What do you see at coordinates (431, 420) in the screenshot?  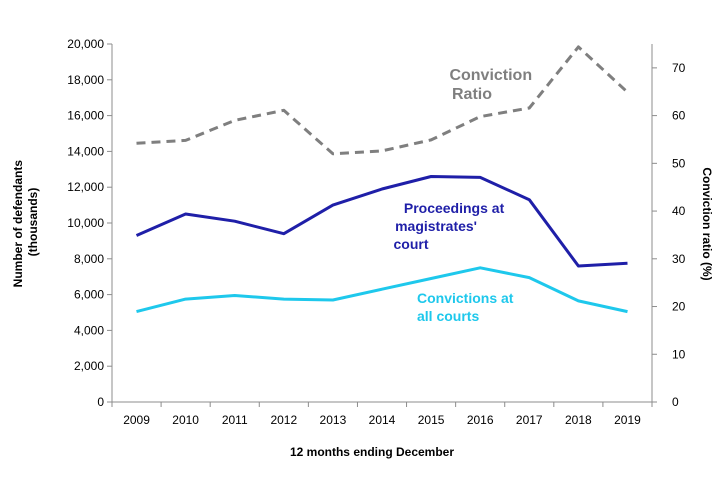 I see `x-tick-label: 2015` at bounding box center [431, 420].